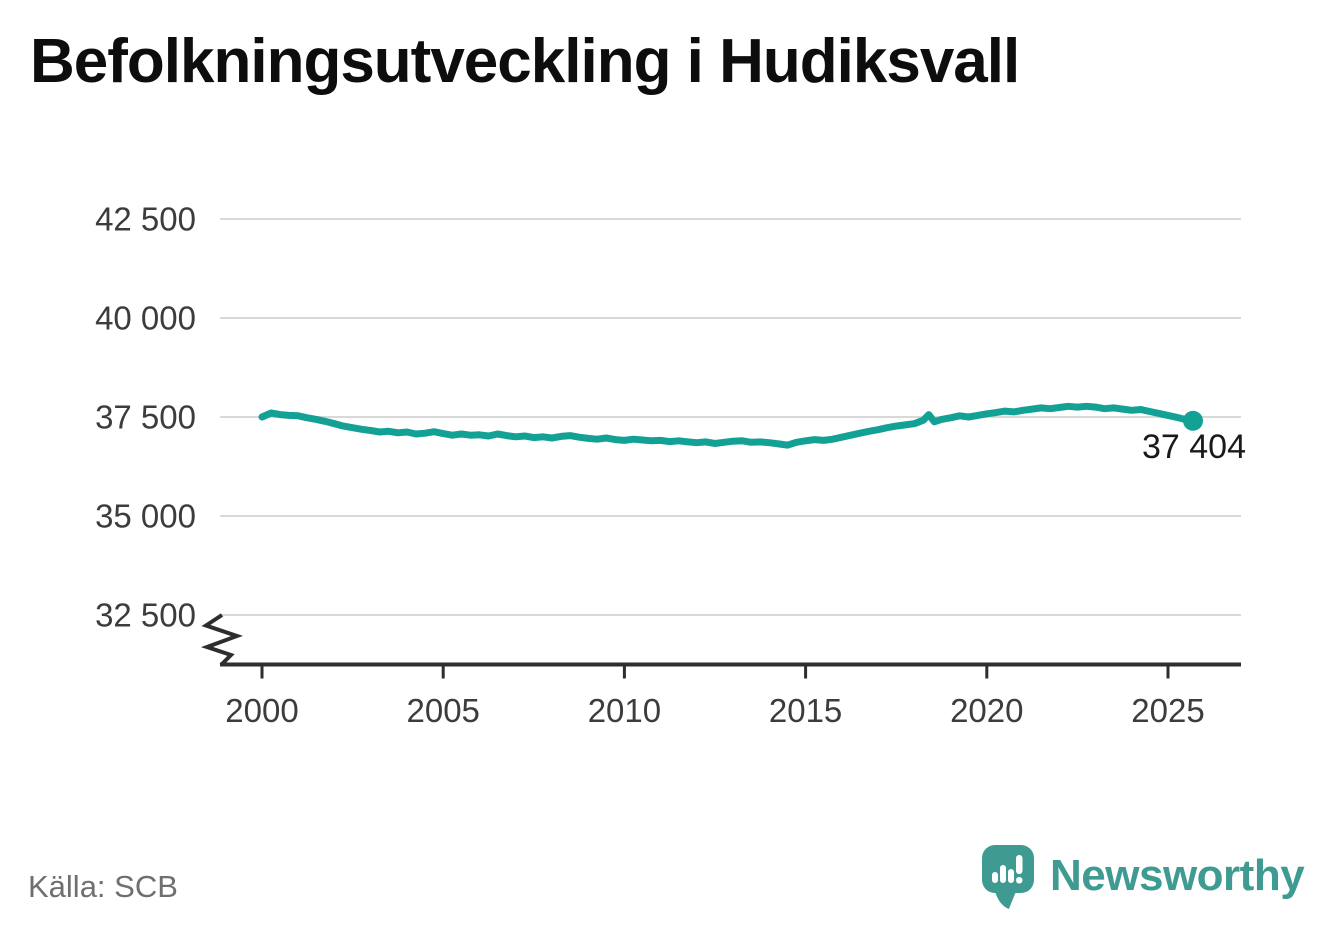 The width and height of the screenshot is (1322, 939). Describe the element at coordinates (624, 710) in the screenshot. I see `x-tick-label: 2010` at that location.